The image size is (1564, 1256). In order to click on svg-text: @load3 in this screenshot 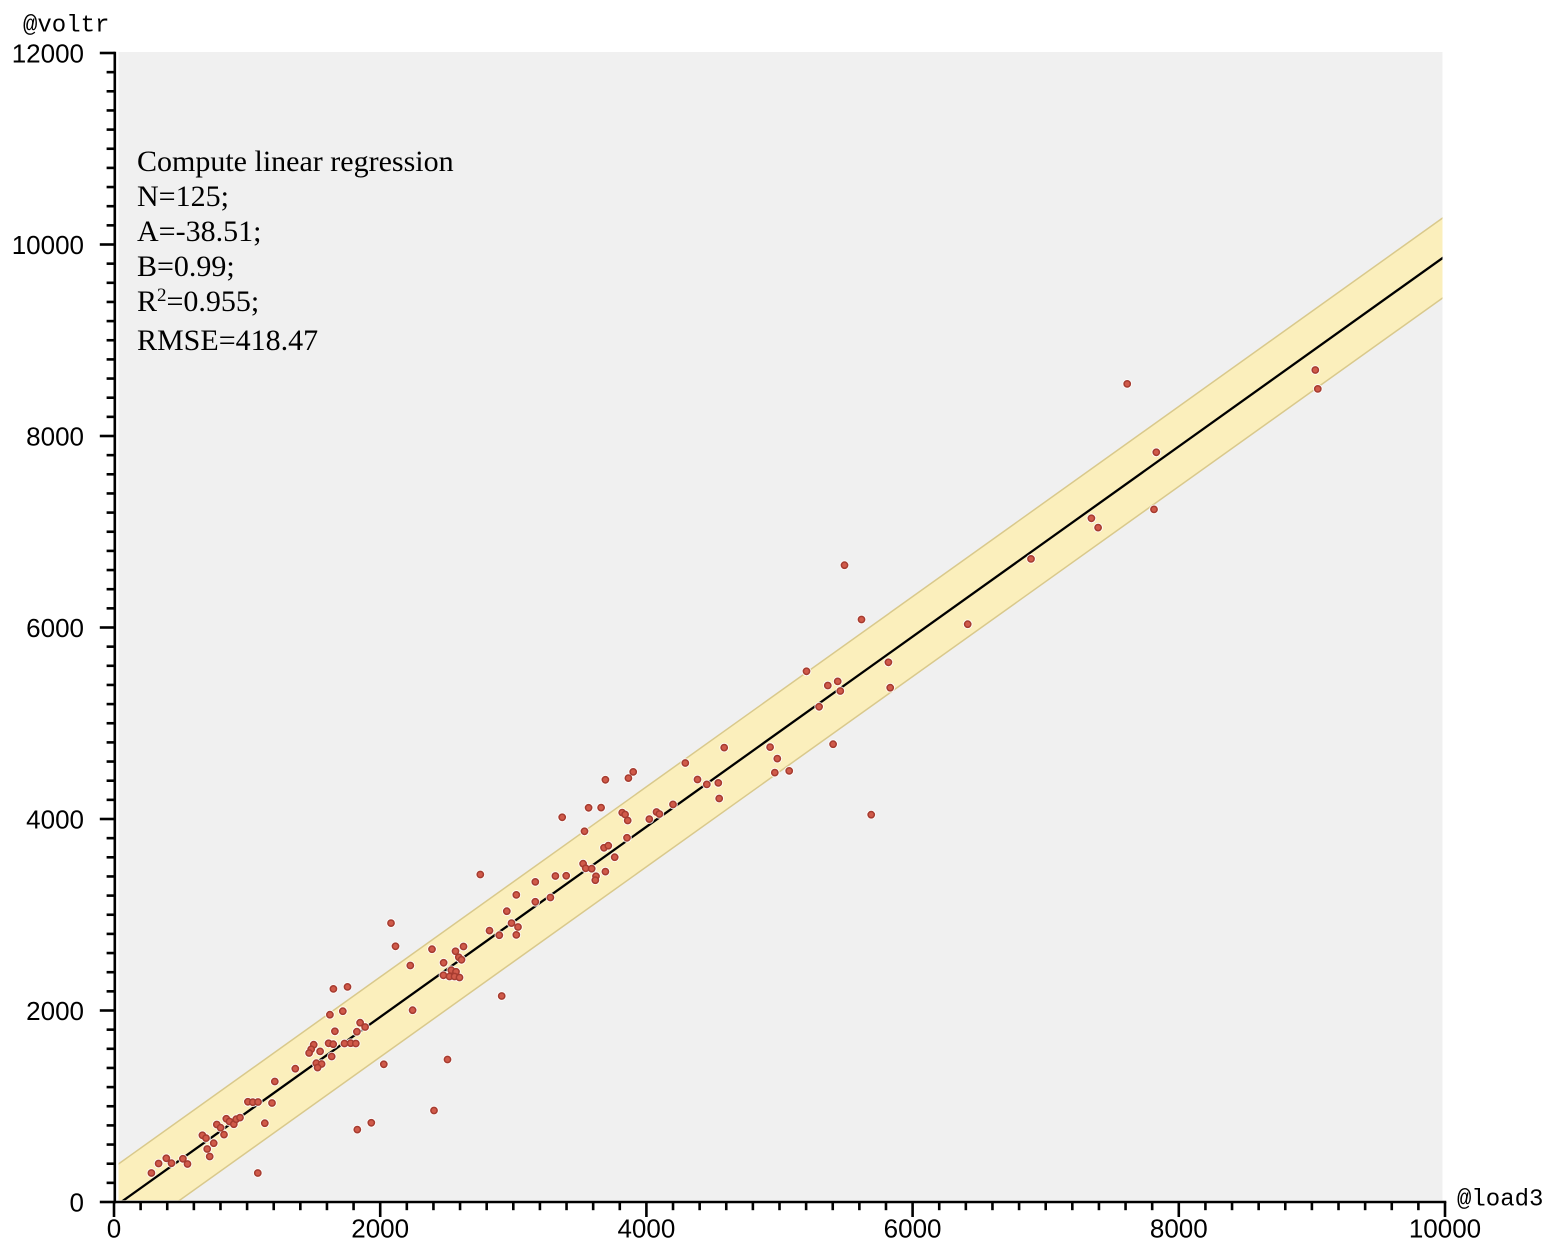, I will do `click(1500, 1200)`.